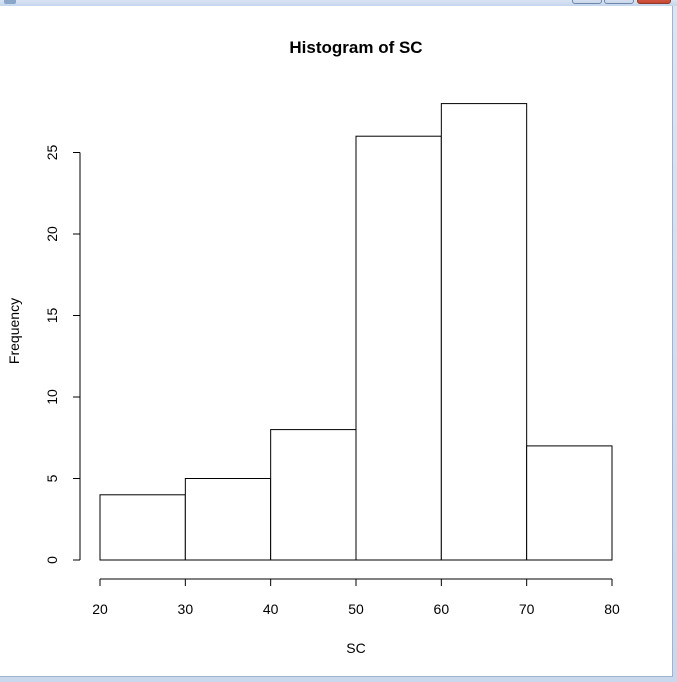  Describe the element at coordinates (587, 2) in the screenshot. I see `minimize-button` at that location.